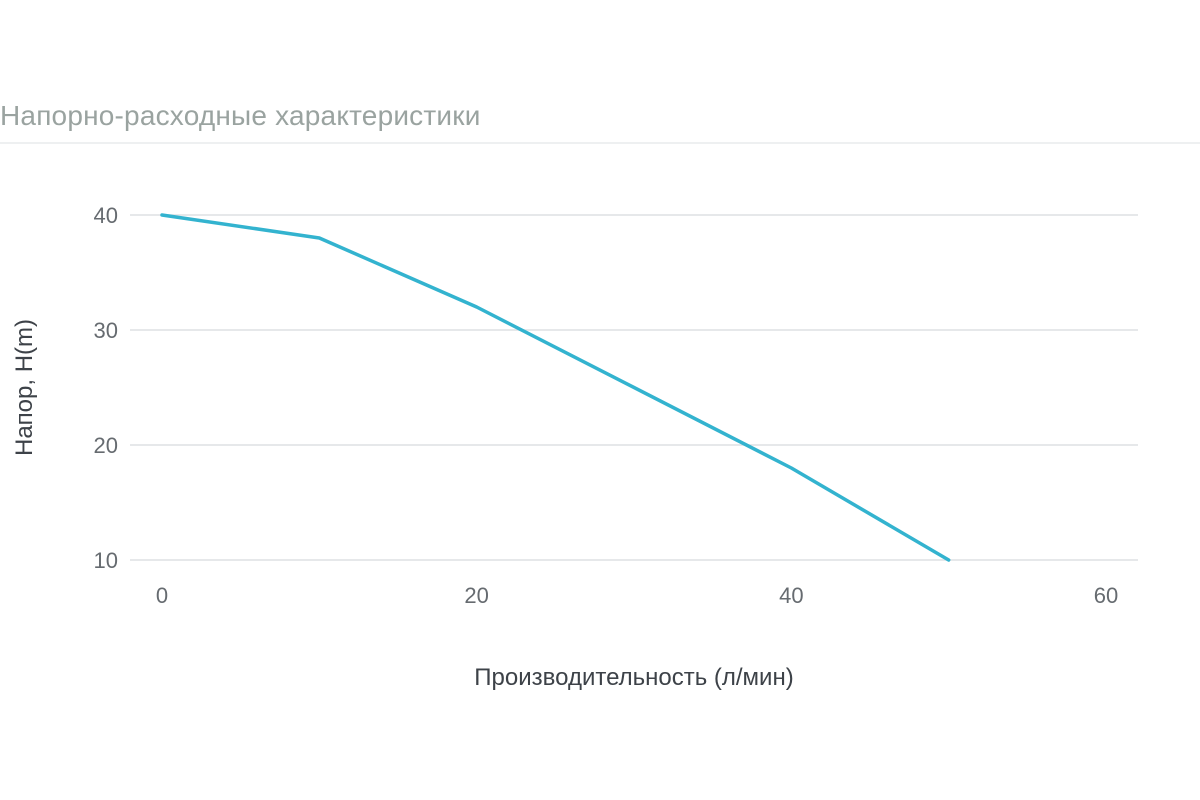 The height and width of the screenshot is (800, 1200). Describe the element at coordinates (106, 330) in the screenshot. I see `y-tick-label: 30` at that location.